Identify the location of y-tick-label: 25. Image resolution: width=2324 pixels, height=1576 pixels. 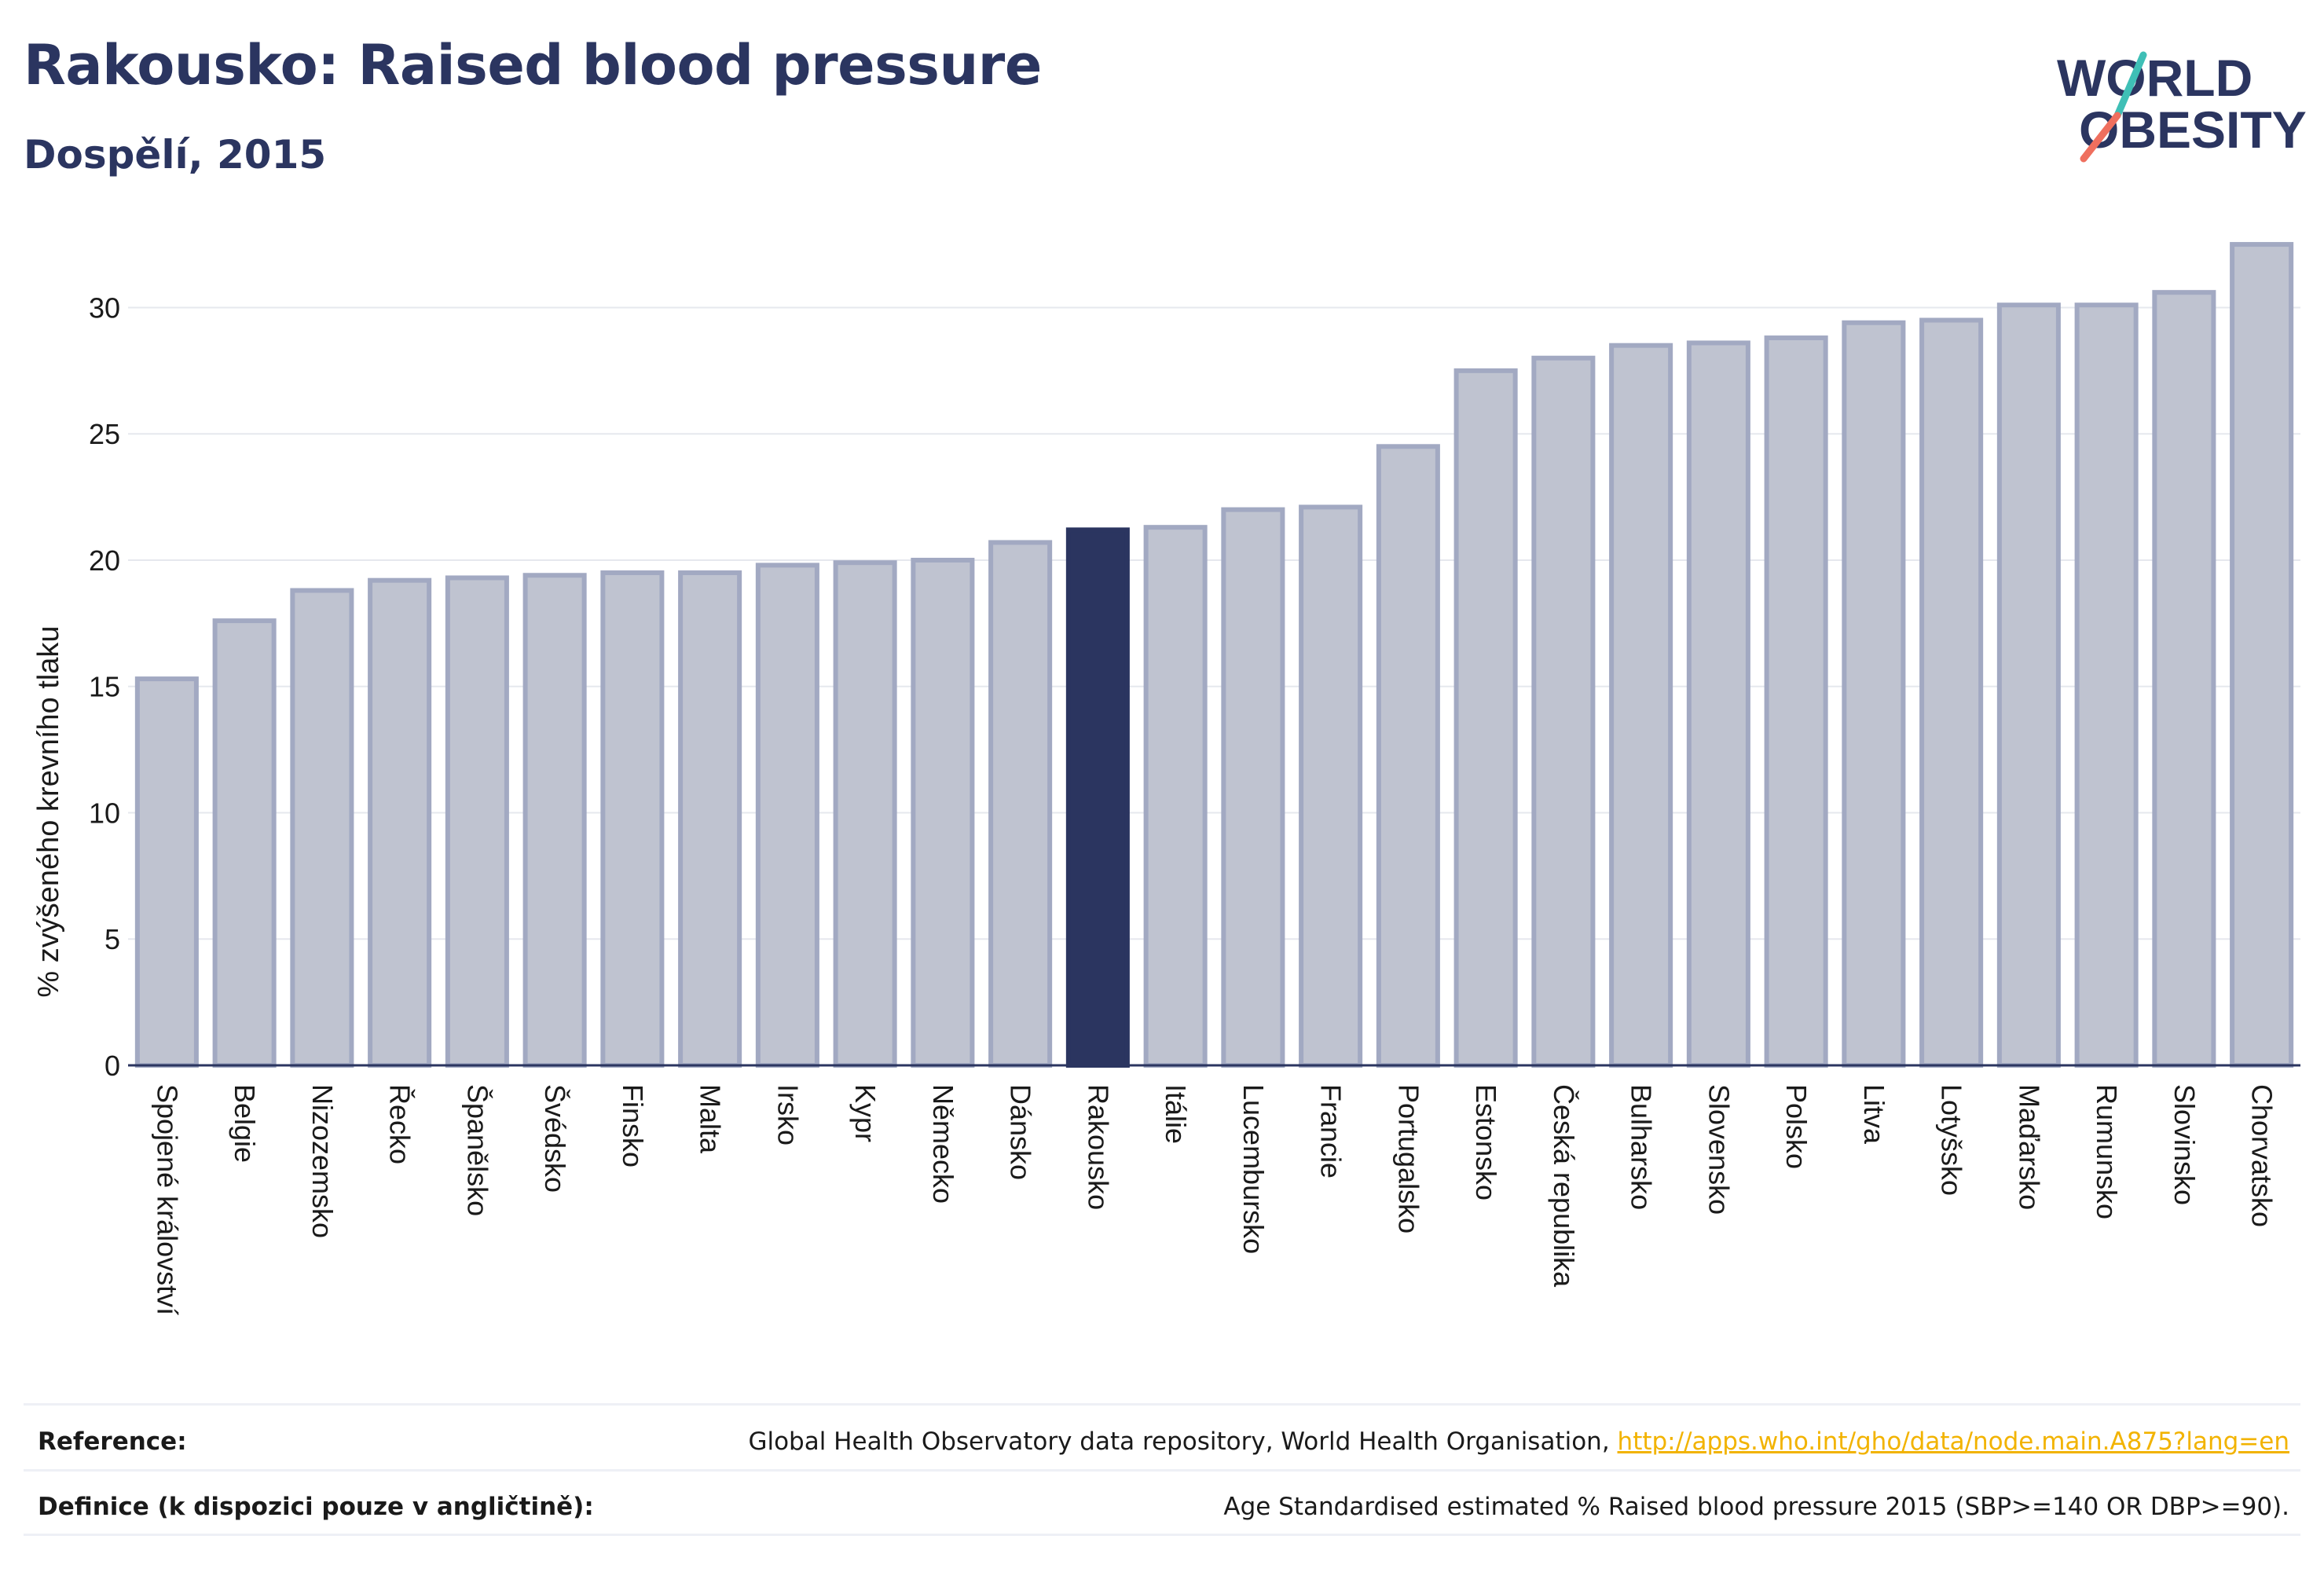
(104, 434).